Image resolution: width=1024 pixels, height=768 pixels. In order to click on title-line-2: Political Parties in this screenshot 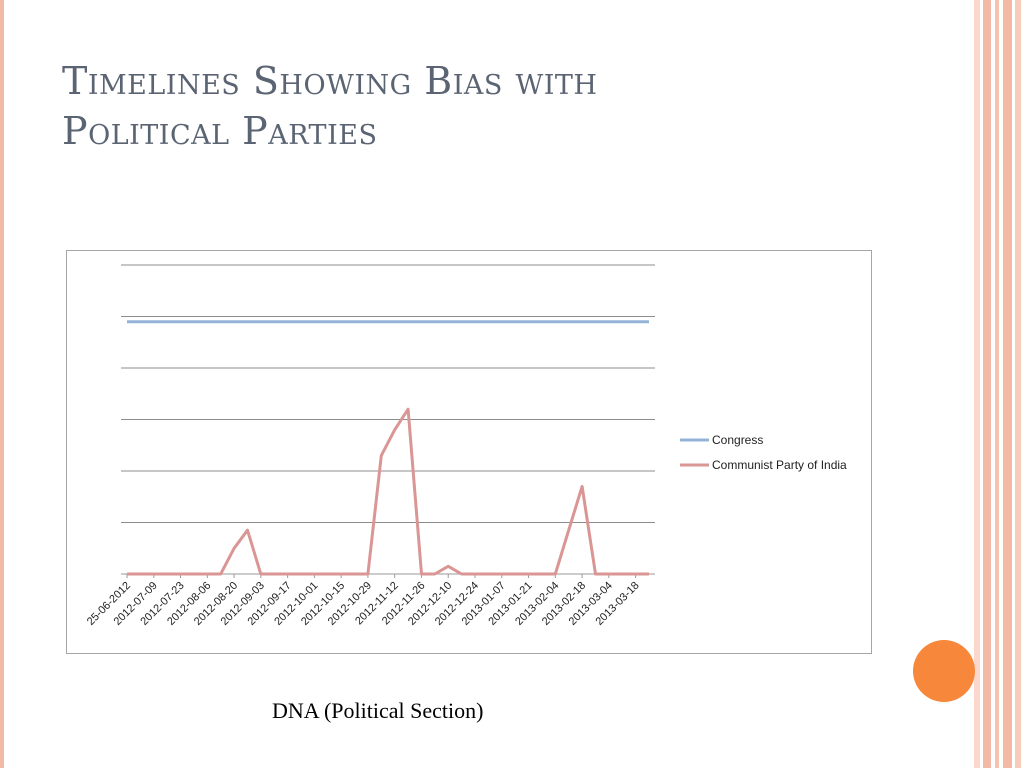, I will do `click(220, 131)`.